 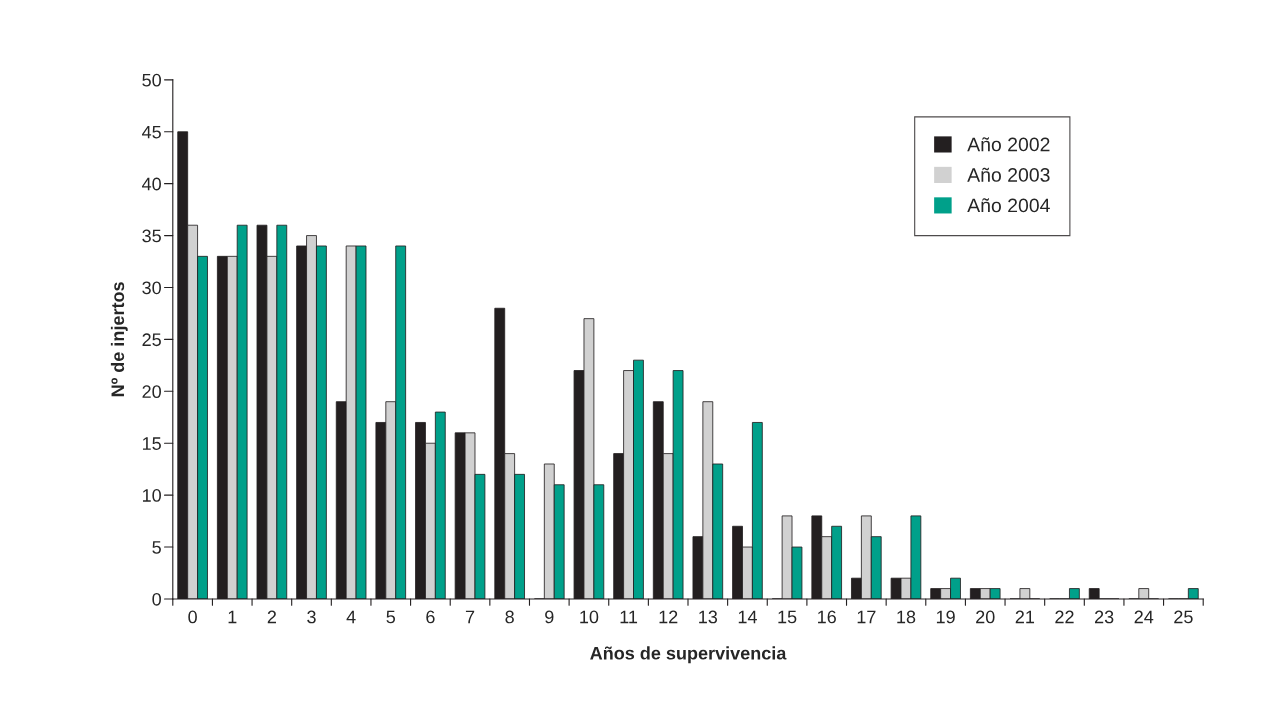 What do you see at coordinates (151, 132) in the screenshot?
I see `y-tick-label: 45` at bounding box center [151, 132].